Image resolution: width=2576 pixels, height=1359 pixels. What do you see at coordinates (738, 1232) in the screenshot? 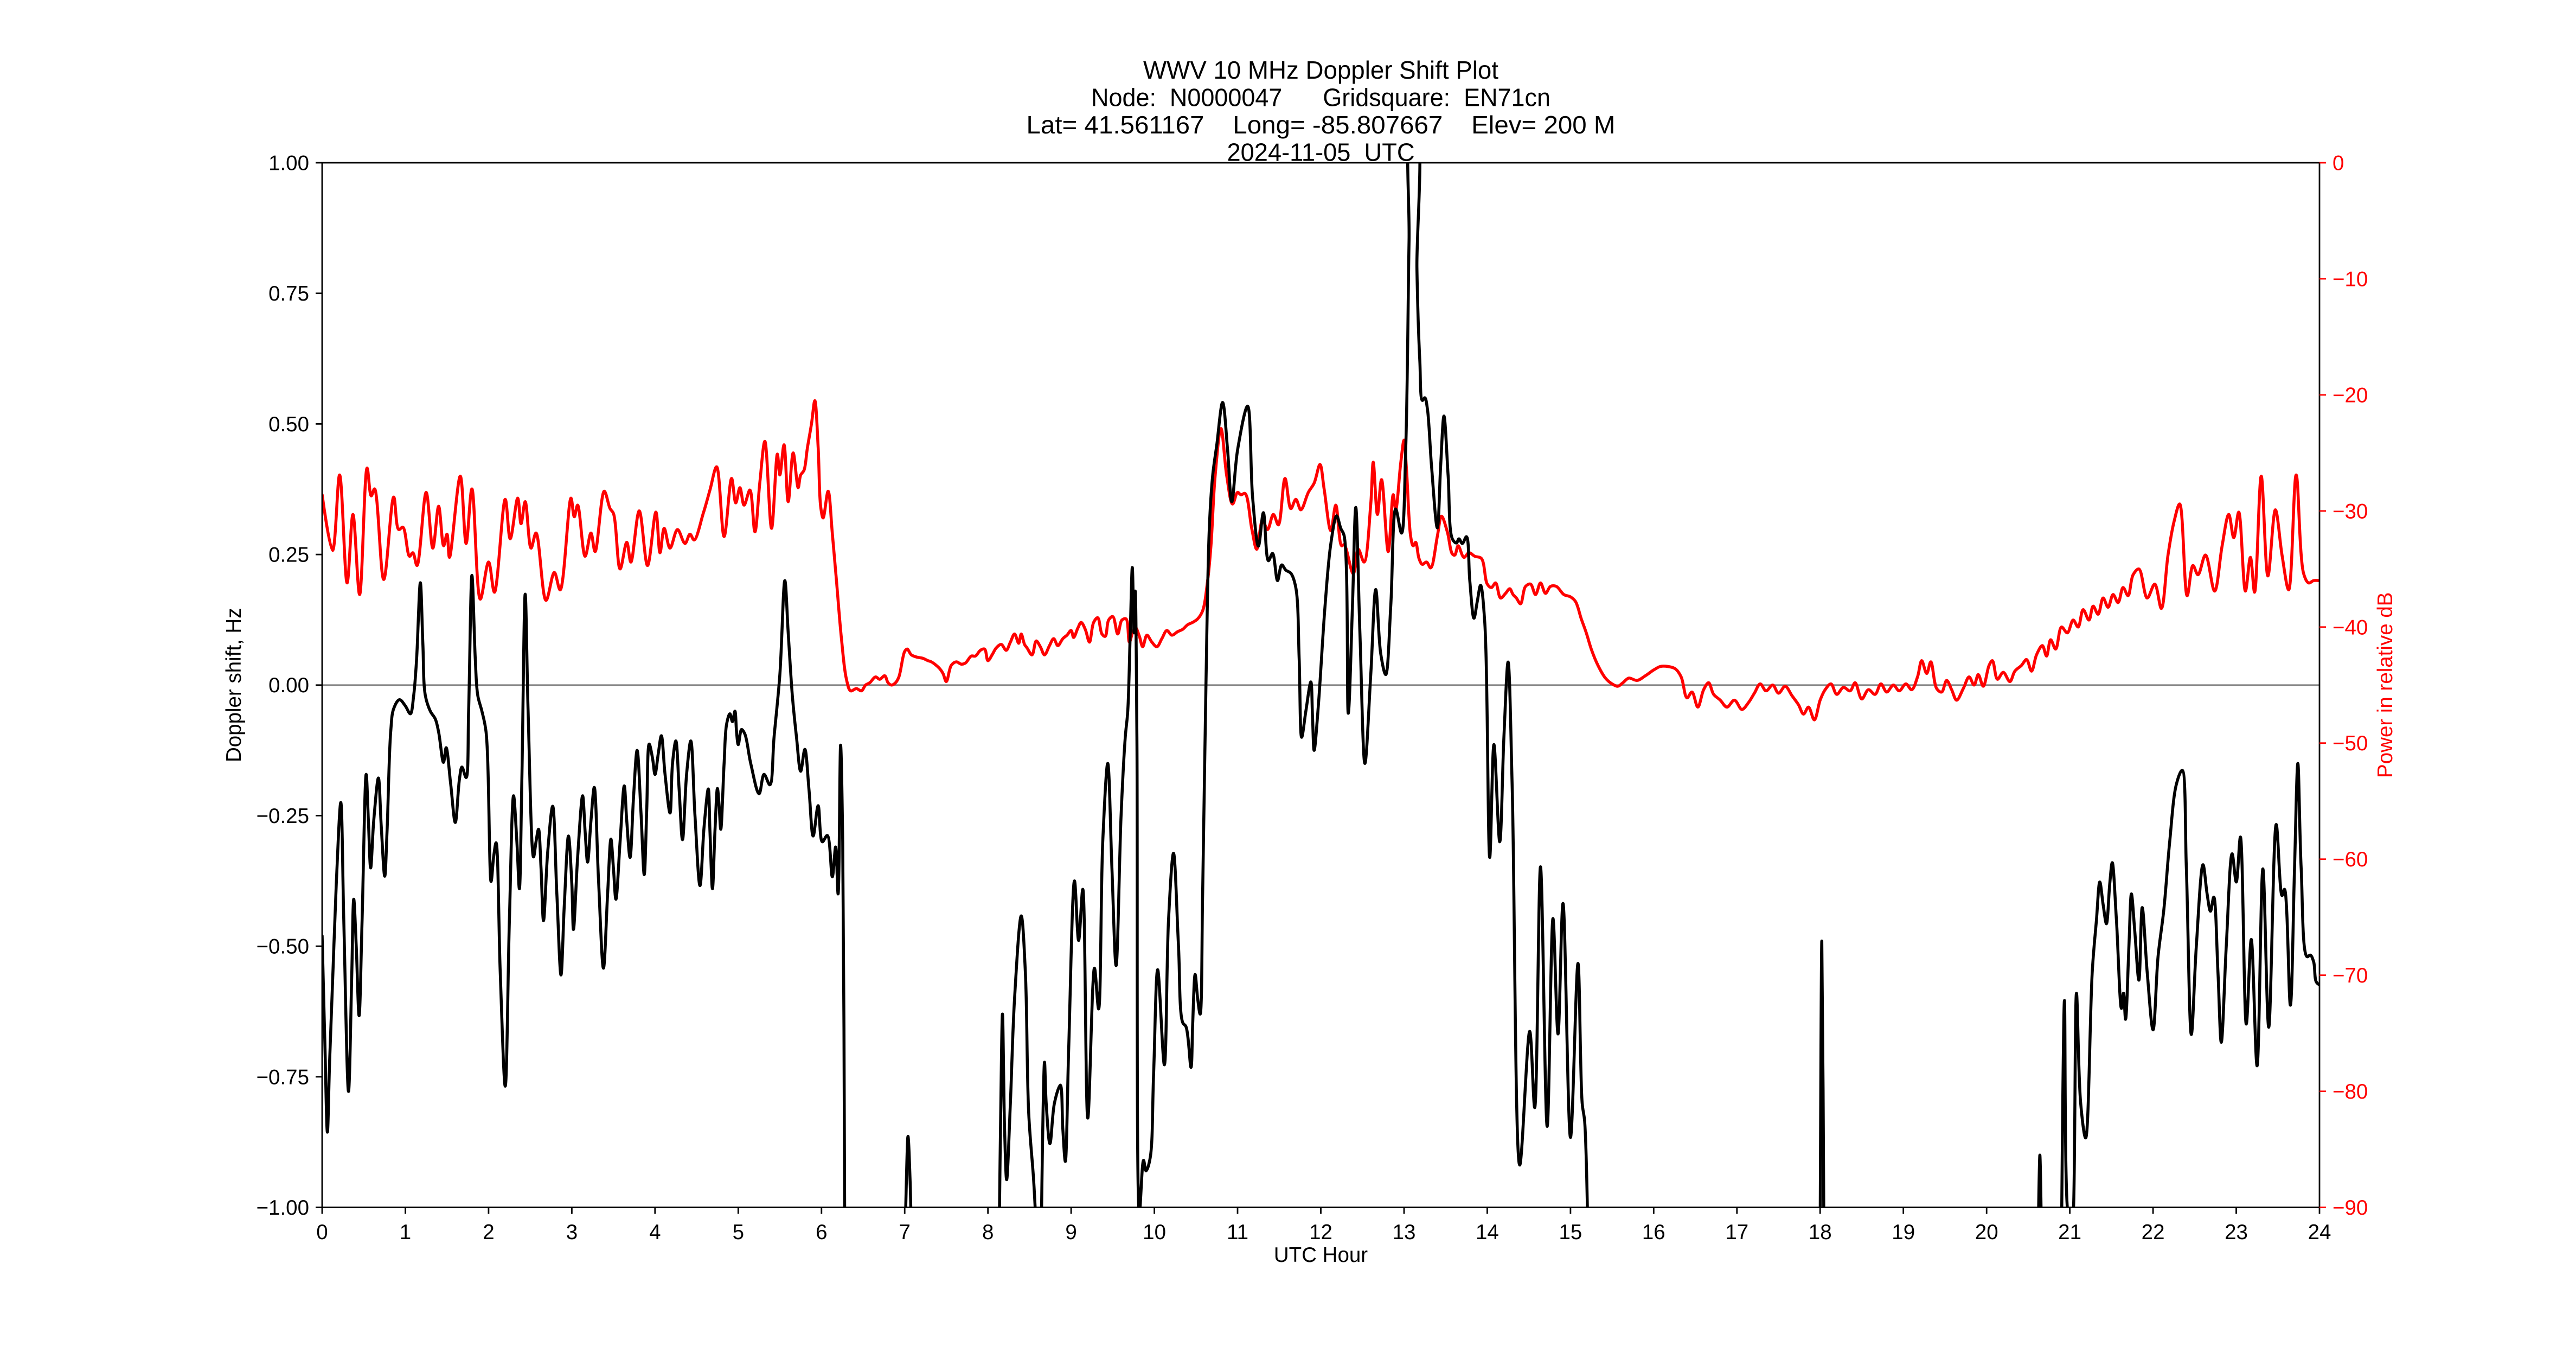
I see `svg-text: 5` at bounding box center [738, 1232].